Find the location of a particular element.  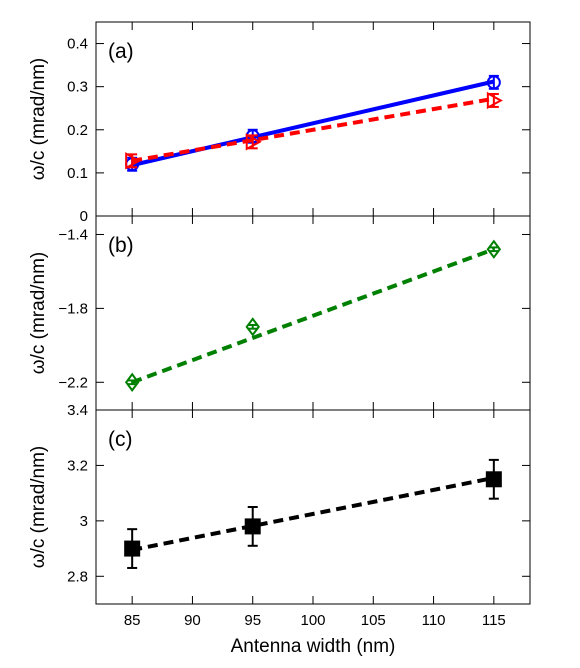

y-tick-label: 3 is located at coordinates (84, 521).